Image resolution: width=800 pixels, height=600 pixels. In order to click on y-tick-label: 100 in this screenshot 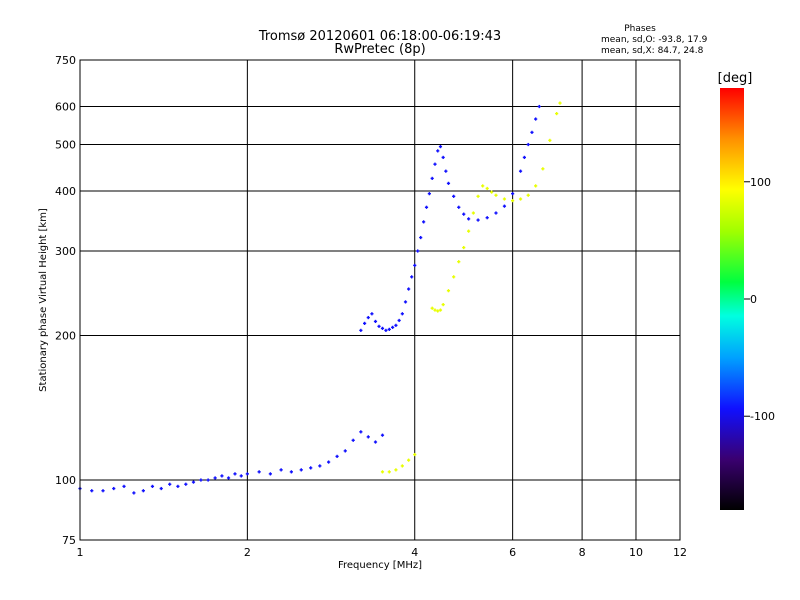, I will do `click(65, 480)`.